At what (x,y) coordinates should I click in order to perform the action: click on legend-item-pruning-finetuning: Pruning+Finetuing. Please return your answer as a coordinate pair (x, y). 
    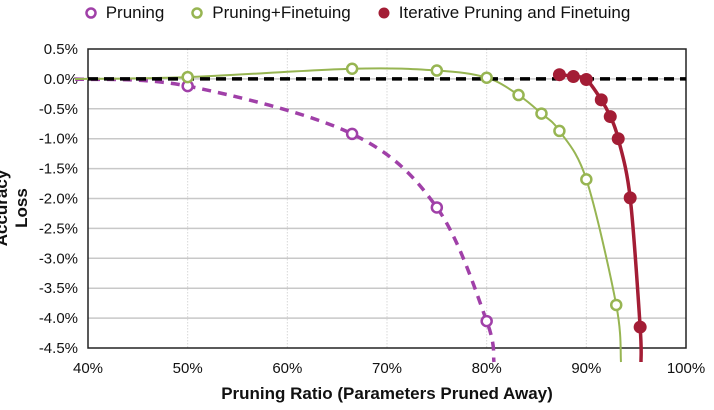
    Looking at the image, I should click on (270, 13).